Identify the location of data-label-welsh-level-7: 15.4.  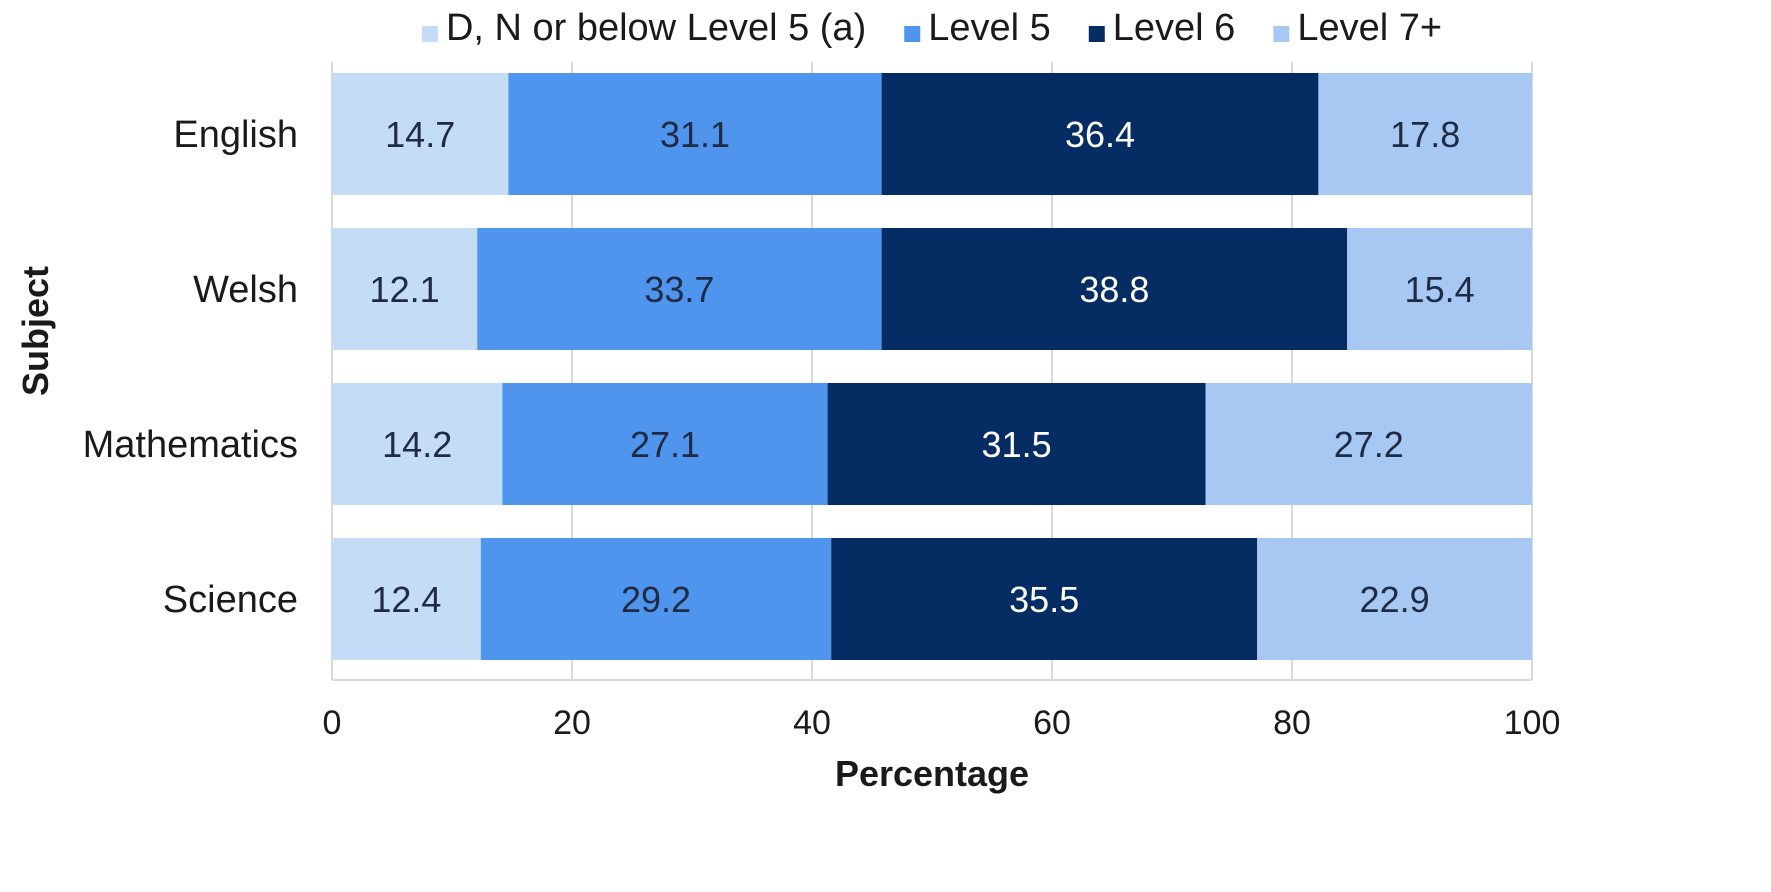
(1440, 289).